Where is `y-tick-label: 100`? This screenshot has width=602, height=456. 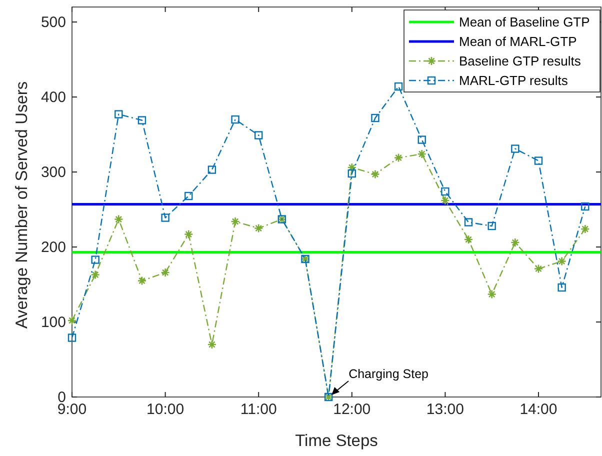
y-tick-label: 100 is located at coordinates (53, 322).